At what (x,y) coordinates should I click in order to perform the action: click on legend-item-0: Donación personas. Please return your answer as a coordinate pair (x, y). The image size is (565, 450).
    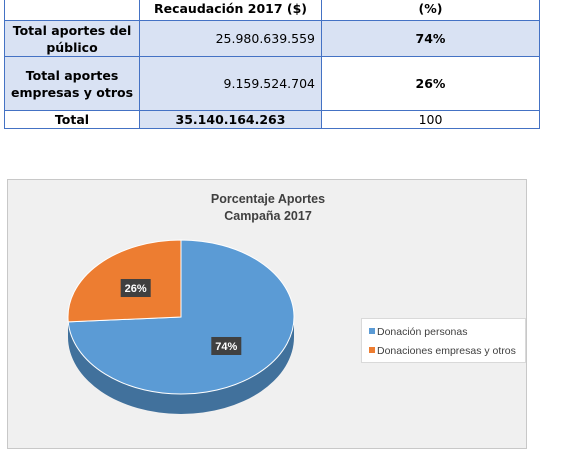
    Looking at the image, I should click on (418, 332).